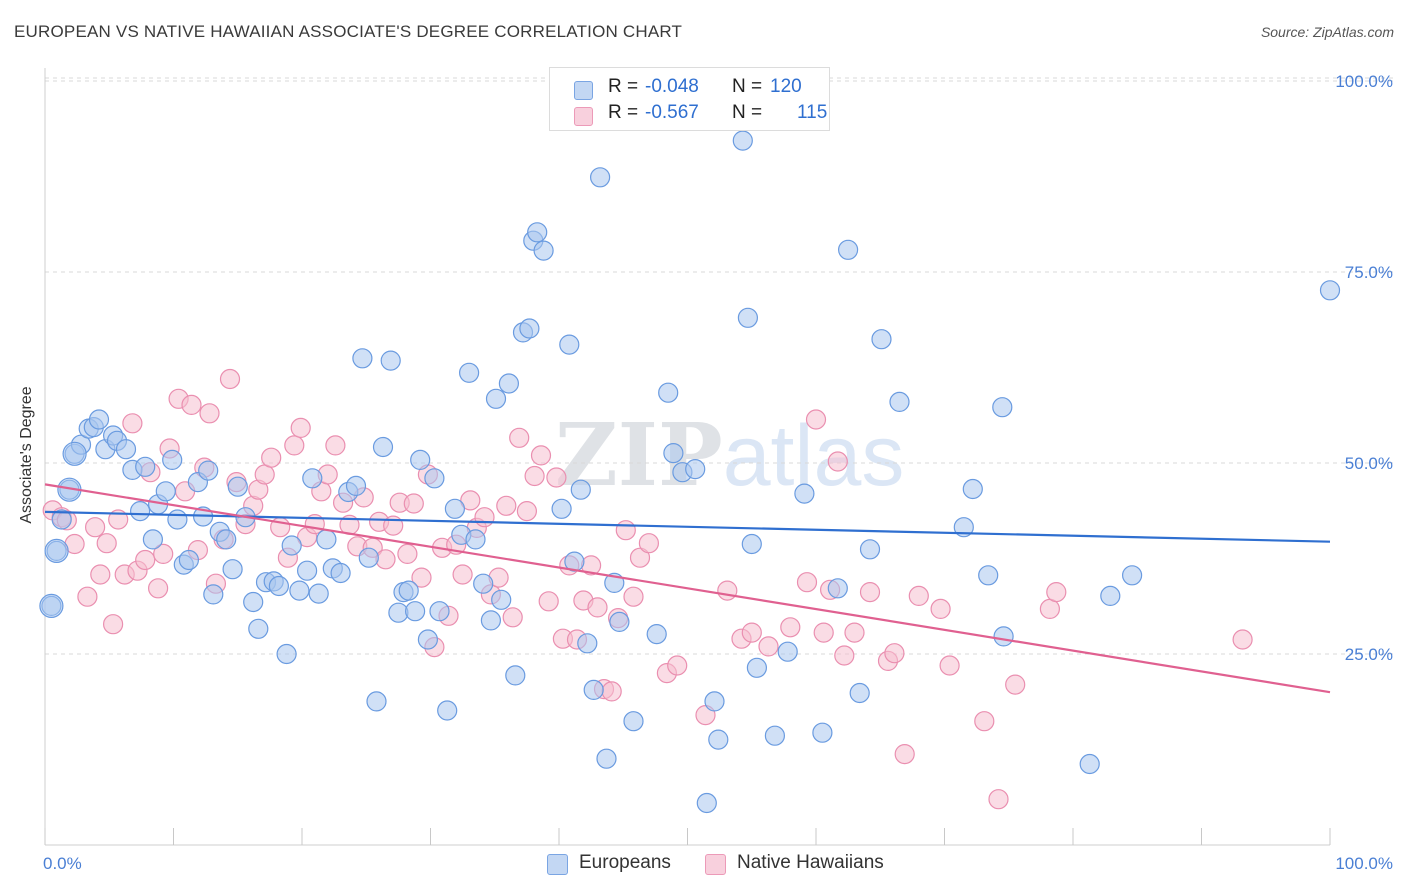  I want to click on source-note: Source: ZipAtlas.com, so click(1327, 32).